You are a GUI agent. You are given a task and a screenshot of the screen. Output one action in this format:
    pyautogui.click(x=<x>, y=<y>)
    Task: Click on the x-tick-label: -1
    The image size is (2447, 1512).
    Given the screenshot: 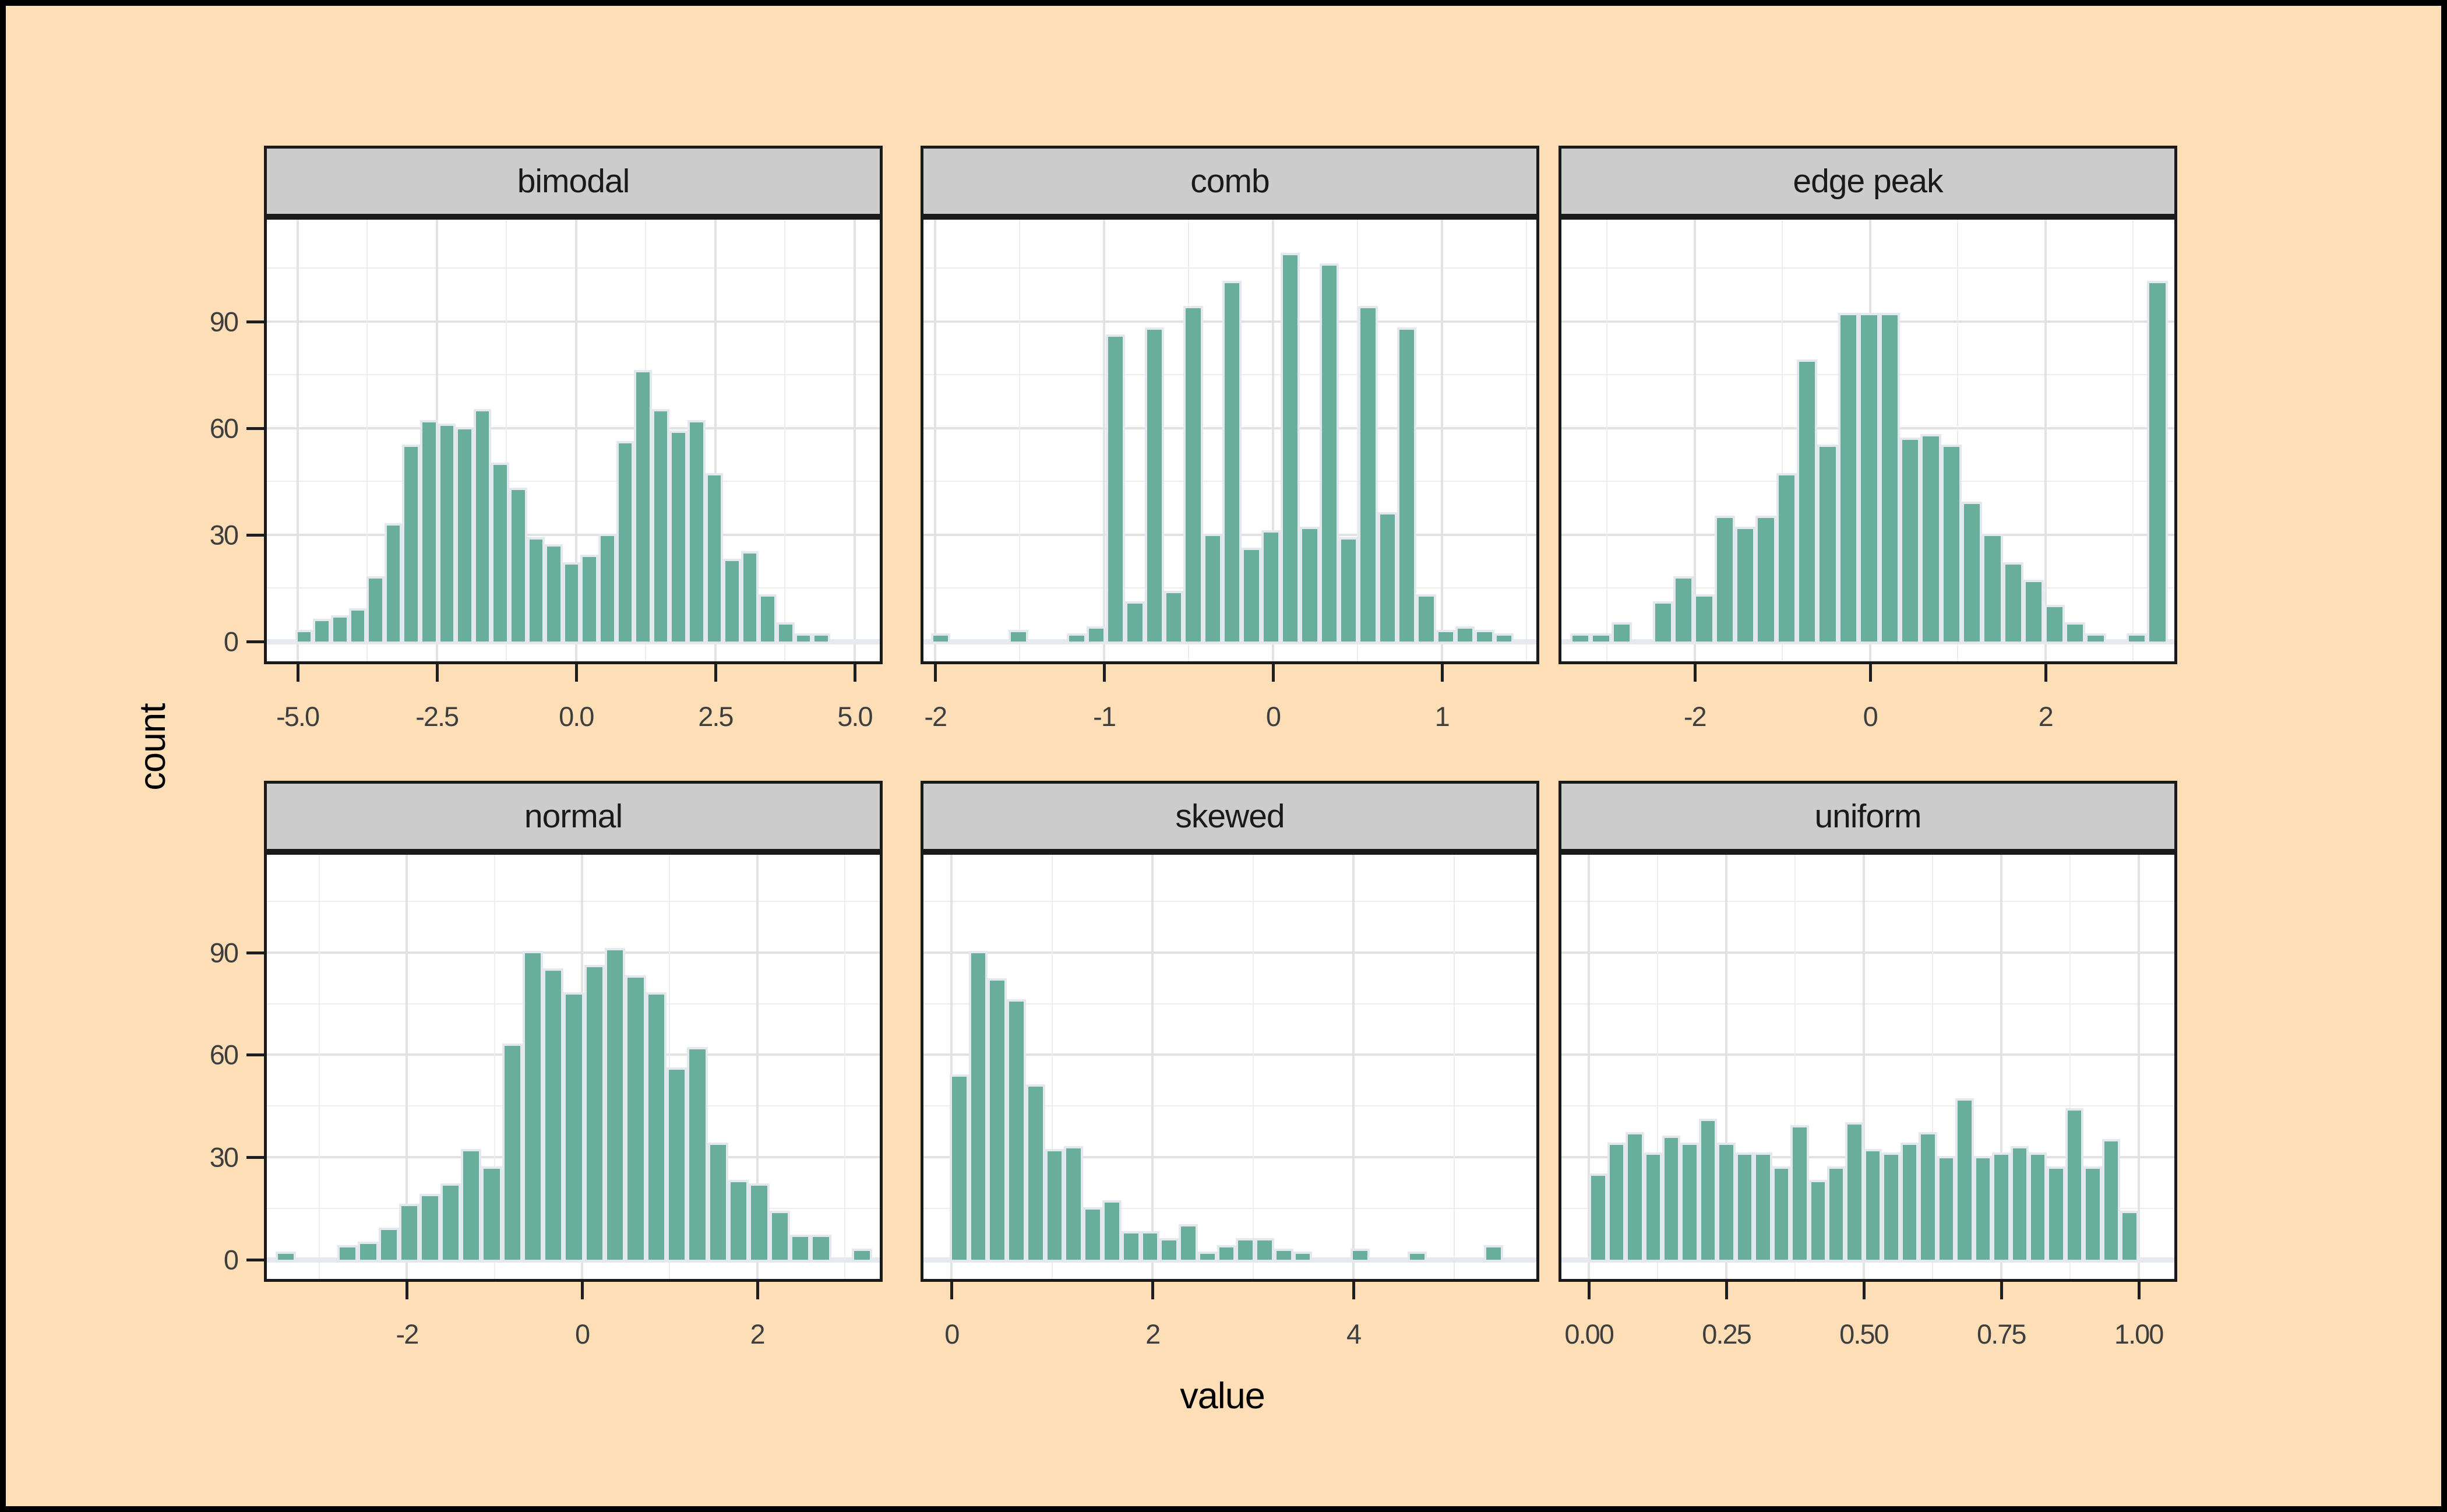 What is the action you would take?
    pyautogui.click(x=1104, y=716)
    